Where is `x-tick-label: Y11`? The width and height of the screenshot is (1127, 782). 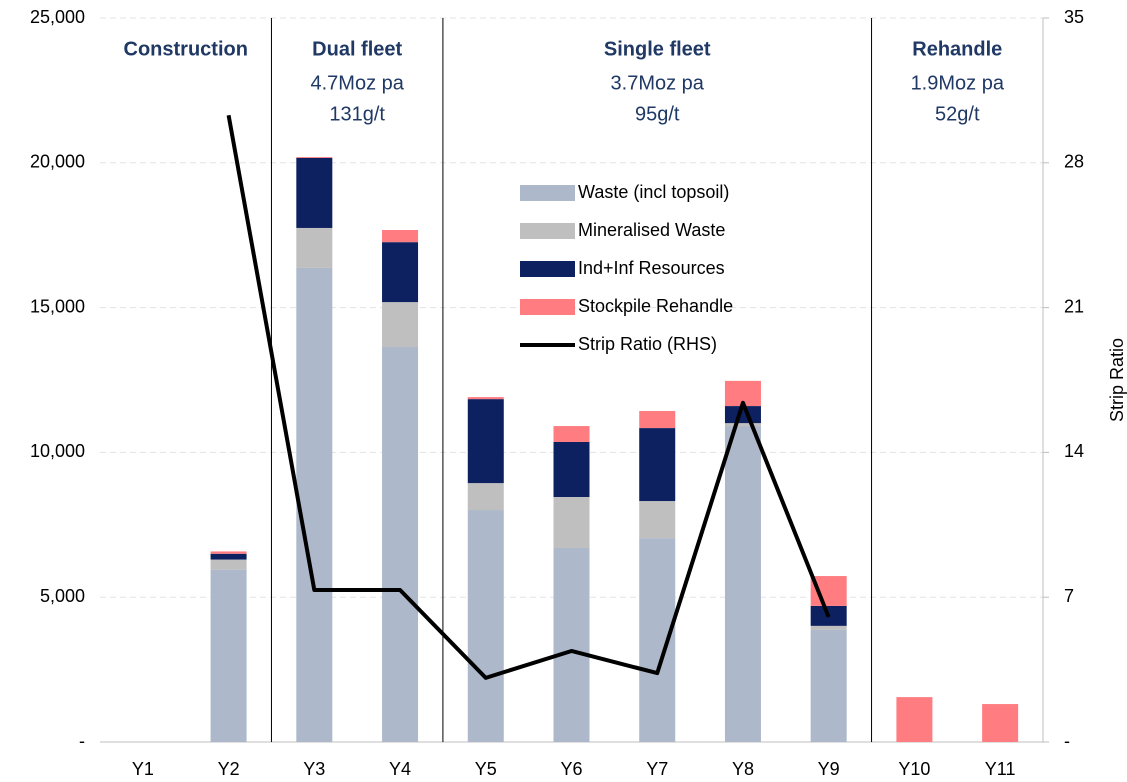
x-tick-label: Y11 is located at coordinates (1000, 769).